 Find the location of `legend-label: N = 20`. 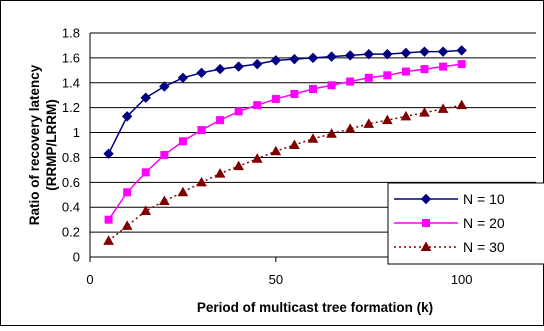

legend-label: N = 20 is located at coordinates (484, 223).